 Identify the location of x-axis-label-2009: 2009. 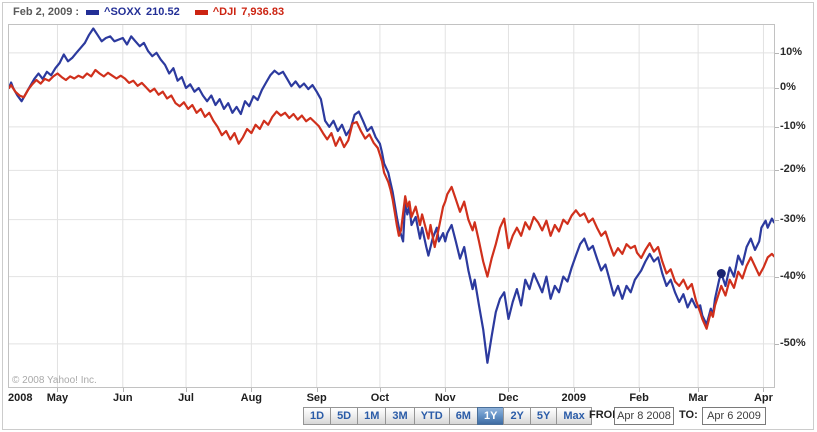
(574, 398).